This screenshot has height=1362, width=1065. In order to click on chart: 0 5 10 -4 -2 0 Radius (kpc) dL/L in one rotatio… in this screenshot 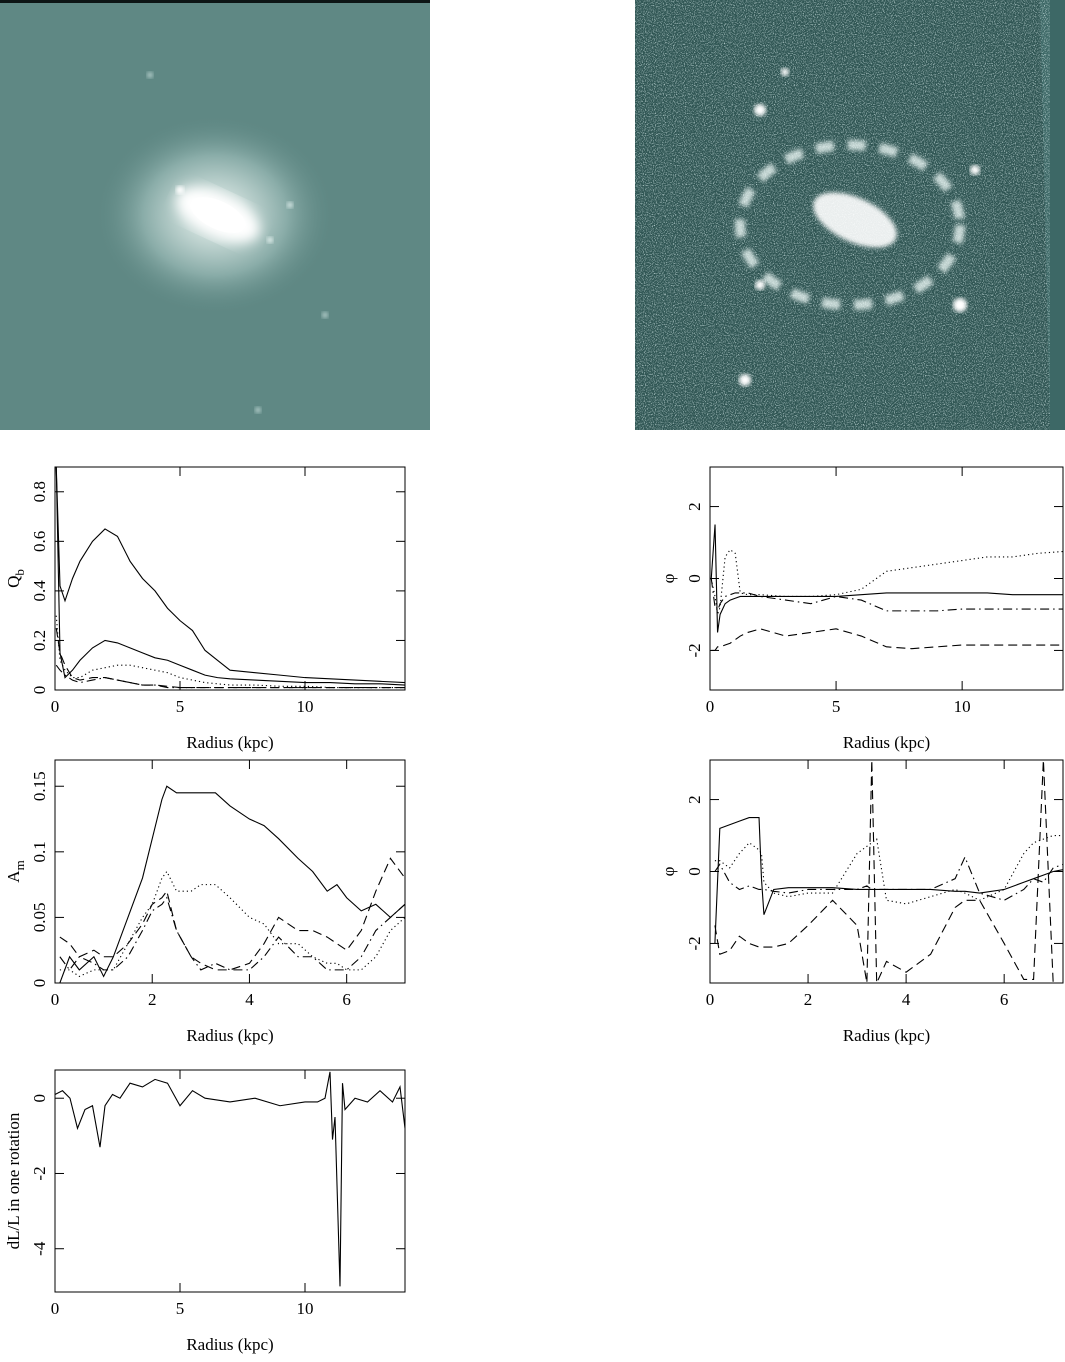, I will do `click(205, 1211)`.